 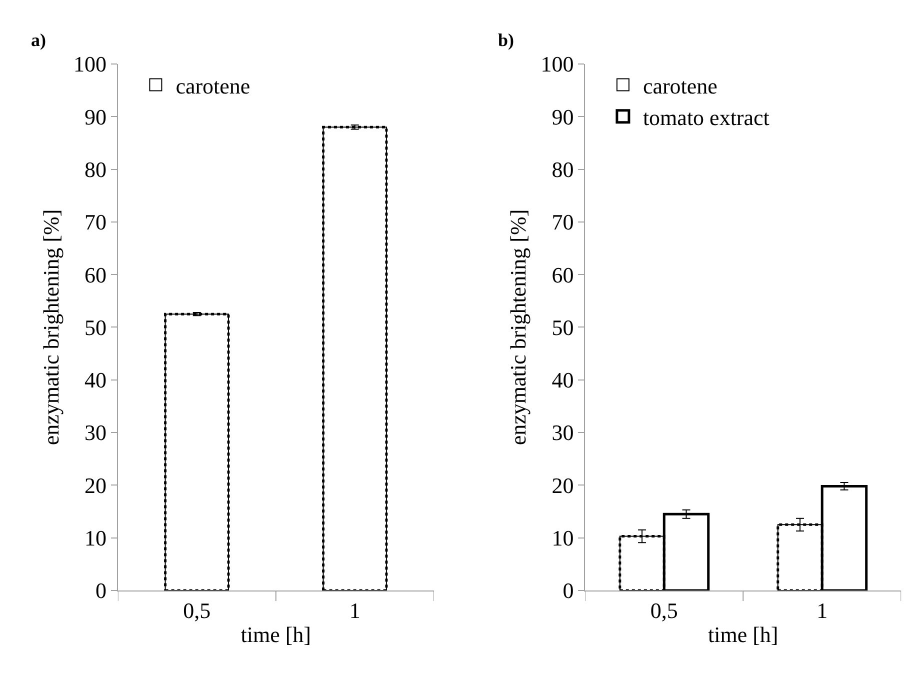 I want to click on chart-title: a), so click(x=38, y=40).